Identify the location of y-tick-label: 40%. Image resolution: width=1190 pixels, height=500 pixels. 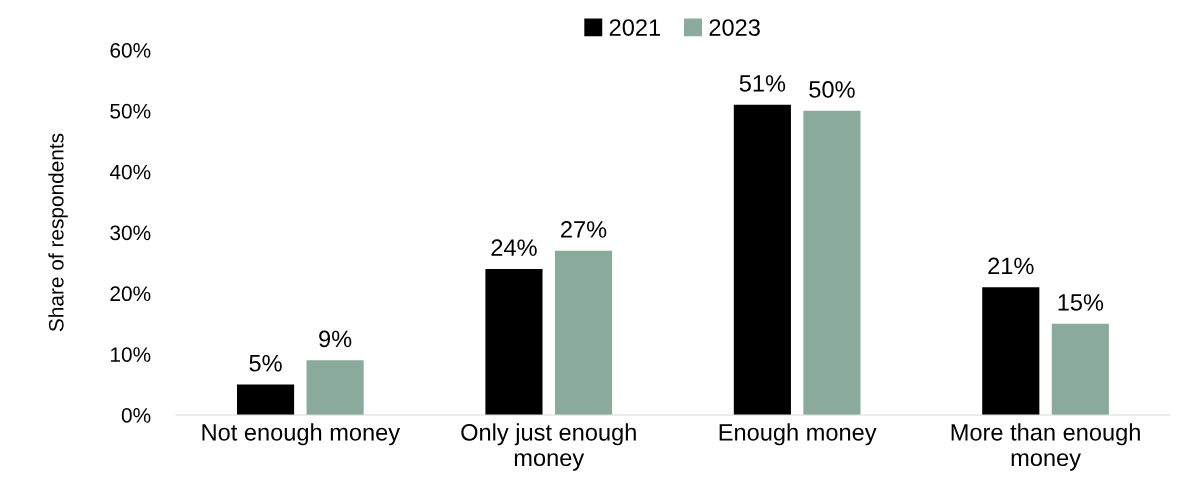
(130, 172).